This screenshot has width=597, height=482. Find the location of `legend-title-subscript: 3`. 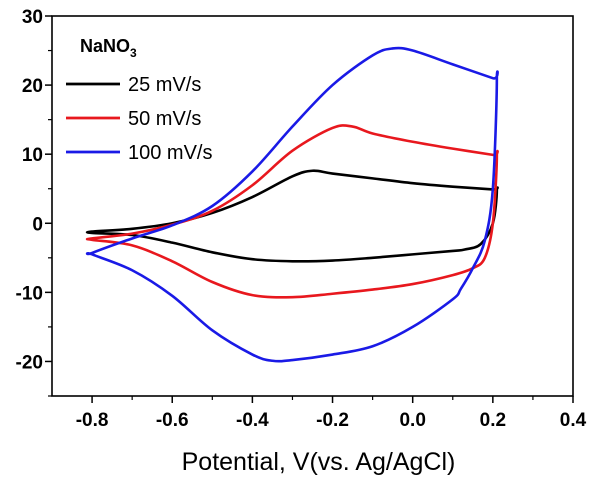

legend-title-subscript: 3 is located at coordinates (133, 53).